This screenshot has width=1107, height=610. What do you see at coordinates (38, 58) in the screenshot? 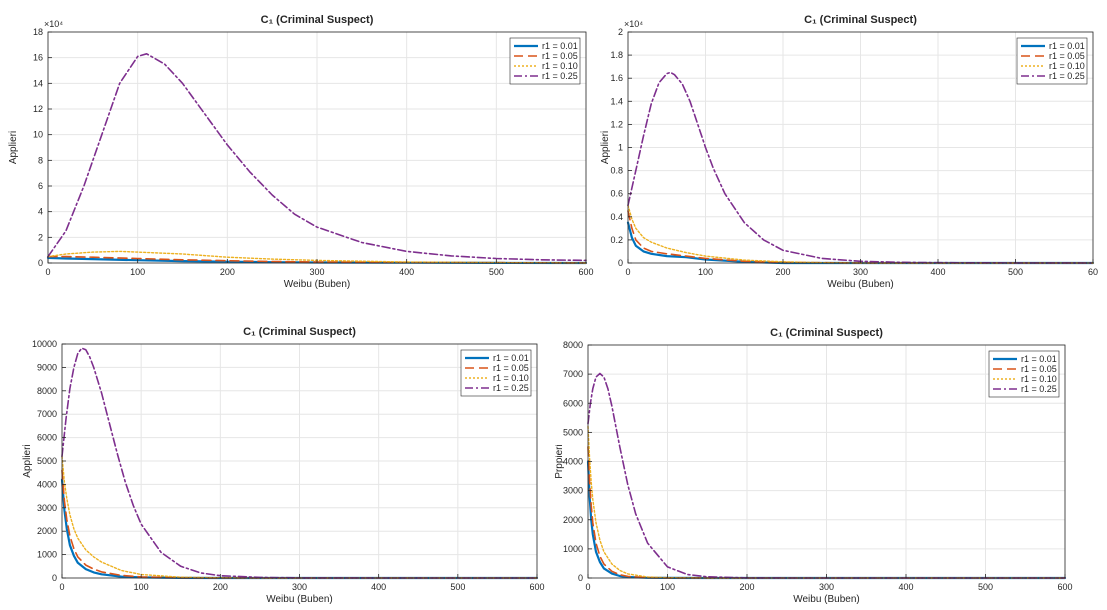
I see `y-tick-label: 16` at bounding box center [38, 58].